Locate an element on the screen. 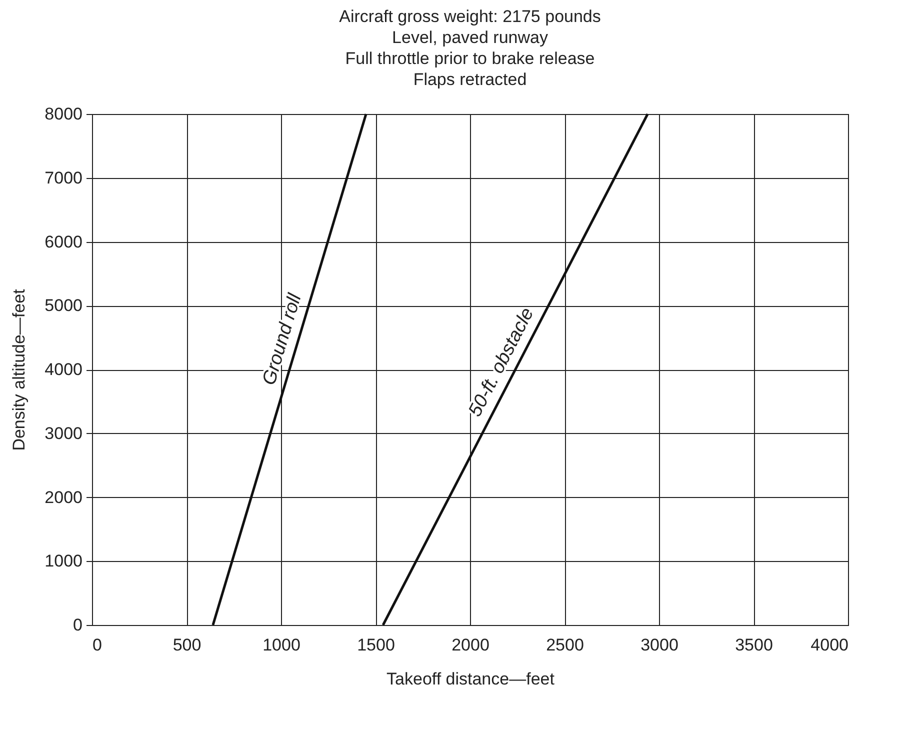 This screenshot has width=906, height=744. x-tick-label: 3500 is located at coordinates (754, 645).